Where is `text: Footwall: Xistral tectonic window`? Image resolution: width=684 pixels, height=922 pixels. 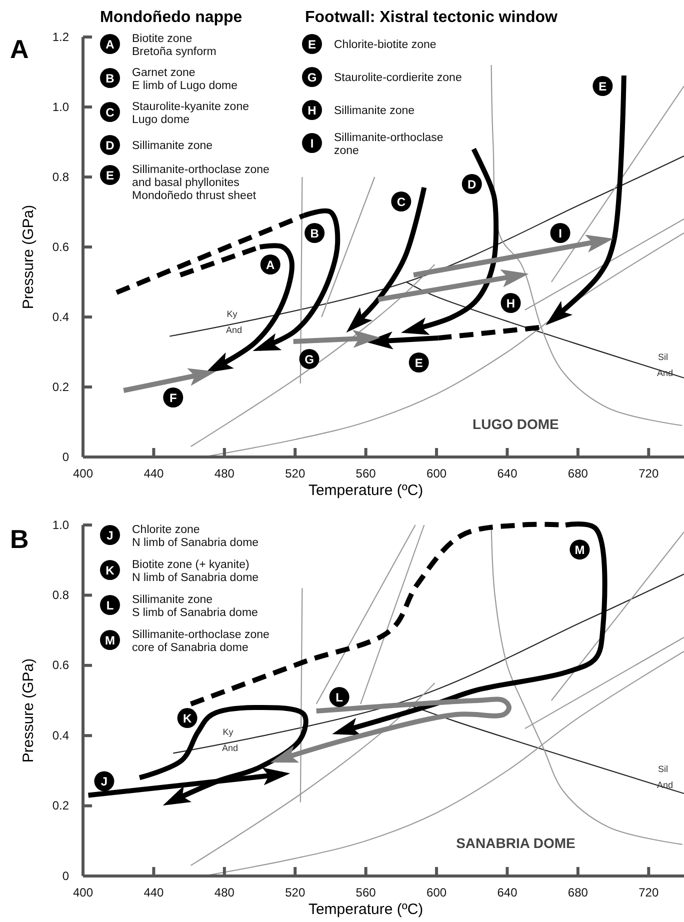
text: Footwall: Xistral tectonic window is located at coordinates (431, 17).